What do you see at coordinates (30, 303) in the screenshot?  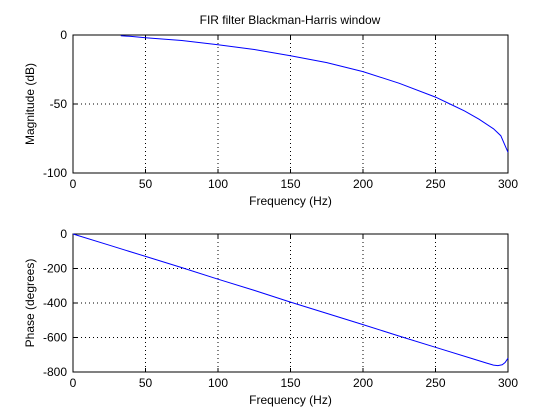 I see `y-axis-label: Phase (degrees)` at bounding box center [30, 303].